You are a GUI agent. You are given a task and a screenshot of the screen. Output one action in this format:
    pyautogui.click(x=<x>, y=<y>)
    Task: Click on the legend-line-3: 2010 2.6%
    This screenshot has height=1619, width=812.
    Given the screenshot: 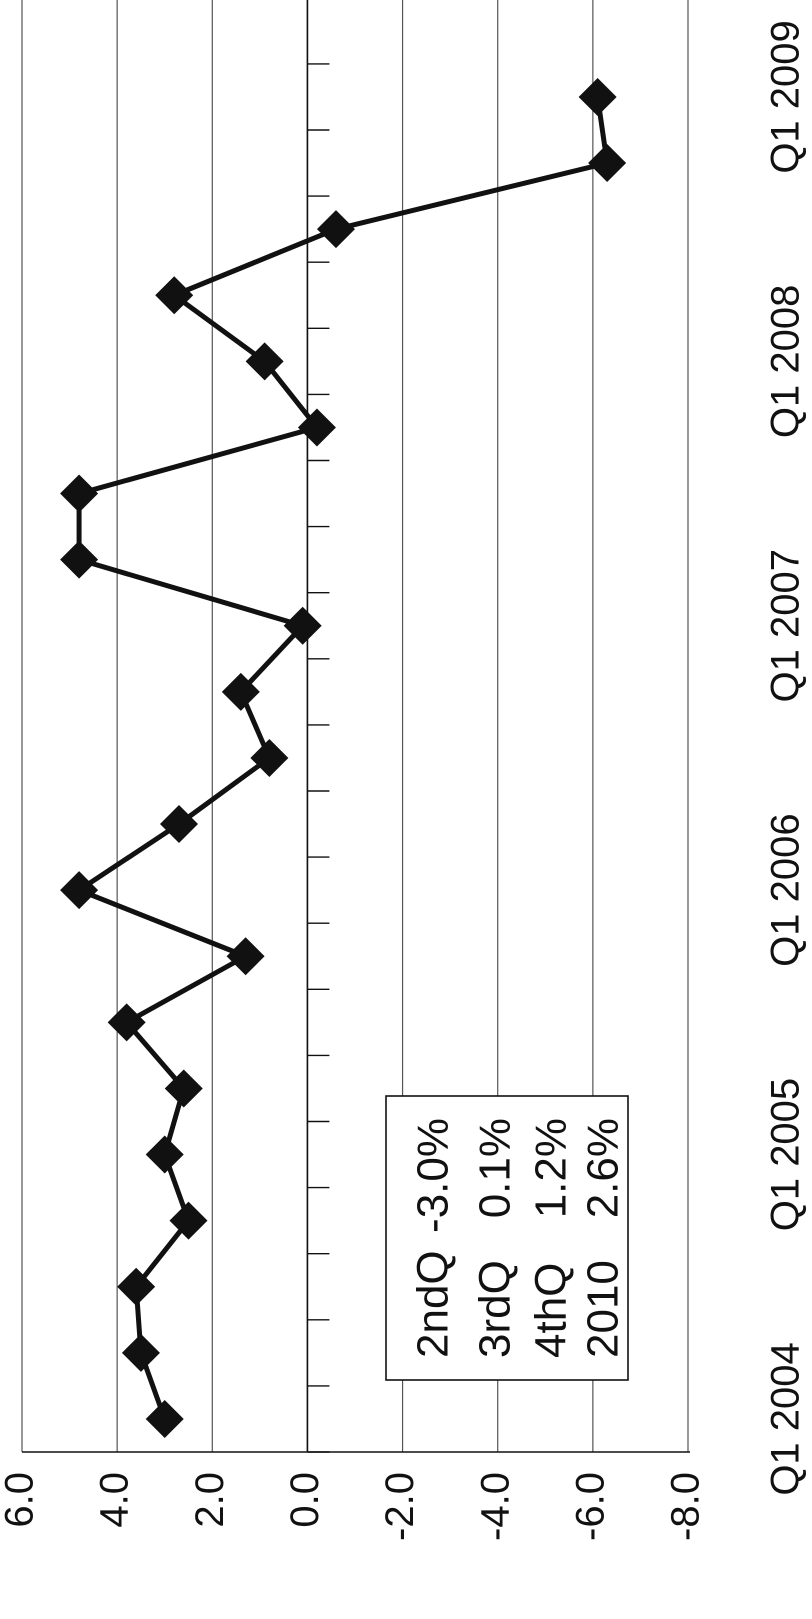 What is the action you would take?
    pyautogui.click(x=603, y=1238)
    